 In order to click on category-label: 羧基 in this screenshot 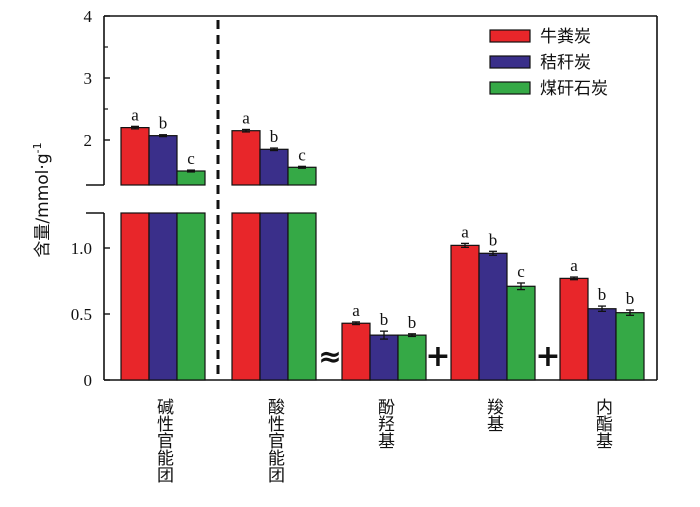, I will do `click(493, 415)`.